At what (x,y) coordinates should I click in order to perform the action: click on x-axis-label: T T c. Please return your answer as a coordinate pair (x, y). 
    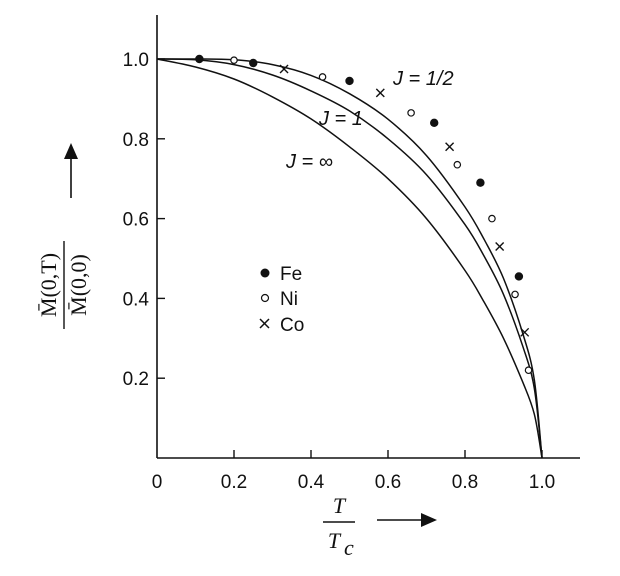
    Looking at the image, I should click on (380, 526).